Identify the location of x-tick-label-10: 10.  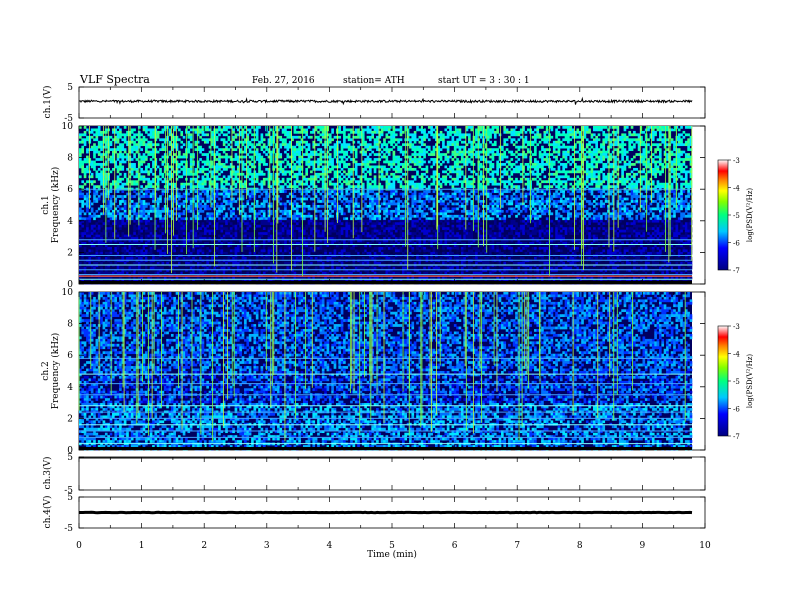
(705, 546).